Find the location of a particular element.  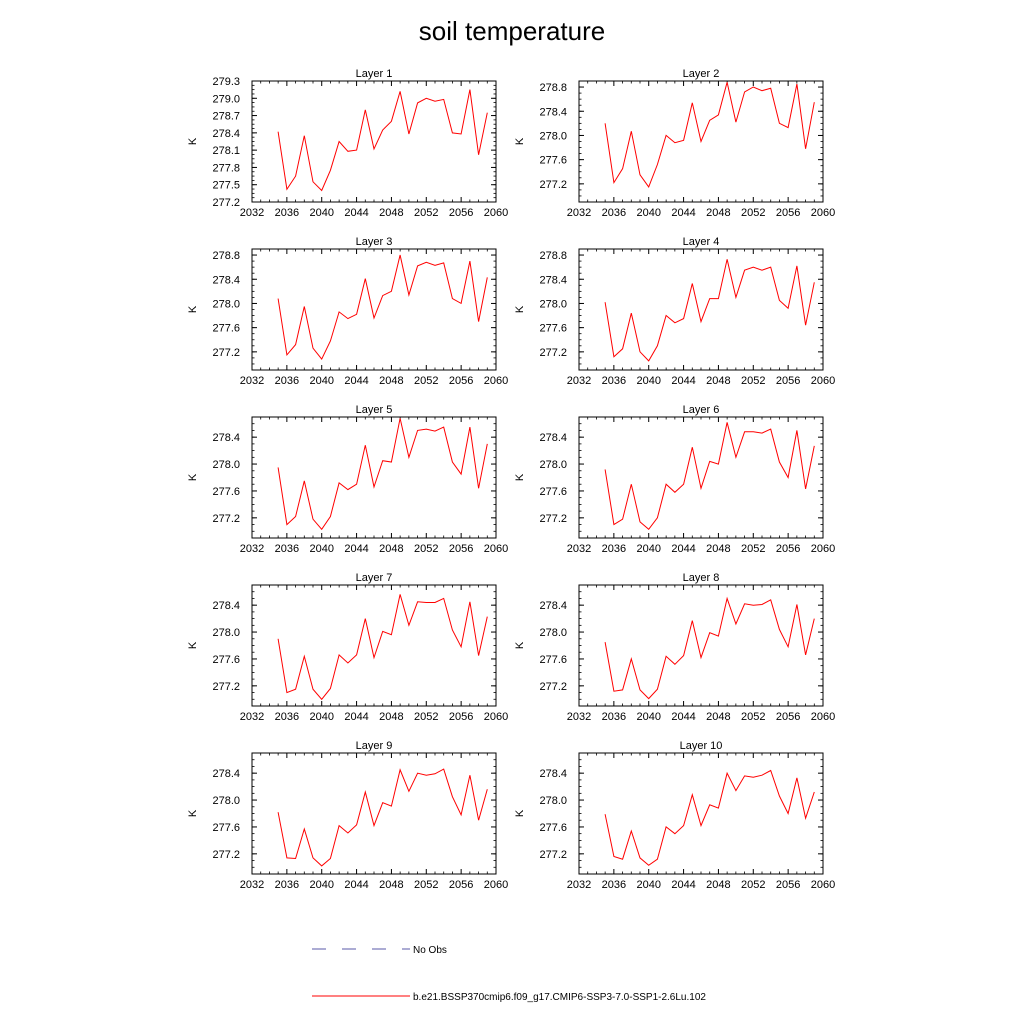

panel-title: Layer 3 is located at coordinates (374, 242).